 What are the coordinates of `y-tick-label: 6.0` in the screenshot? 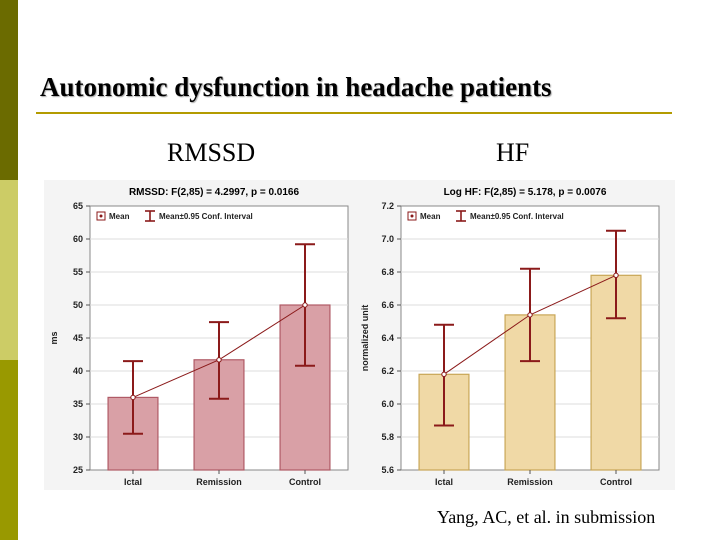 It's located at (387, 404).